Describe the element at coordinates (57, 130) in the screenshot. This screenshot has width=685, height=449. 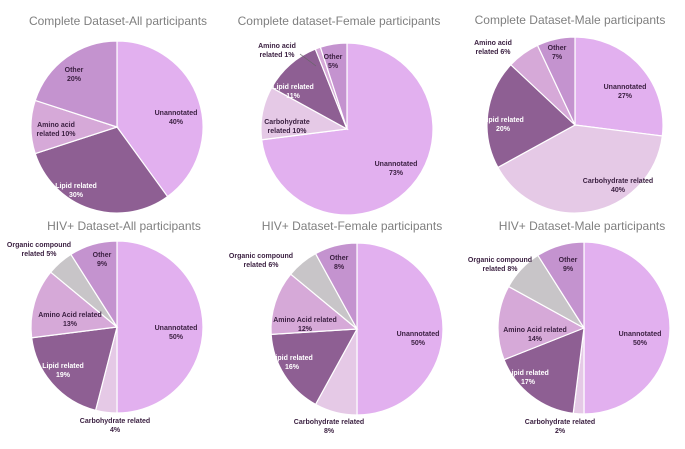
I see `slice-label: Amino acid related 10%` at that location.